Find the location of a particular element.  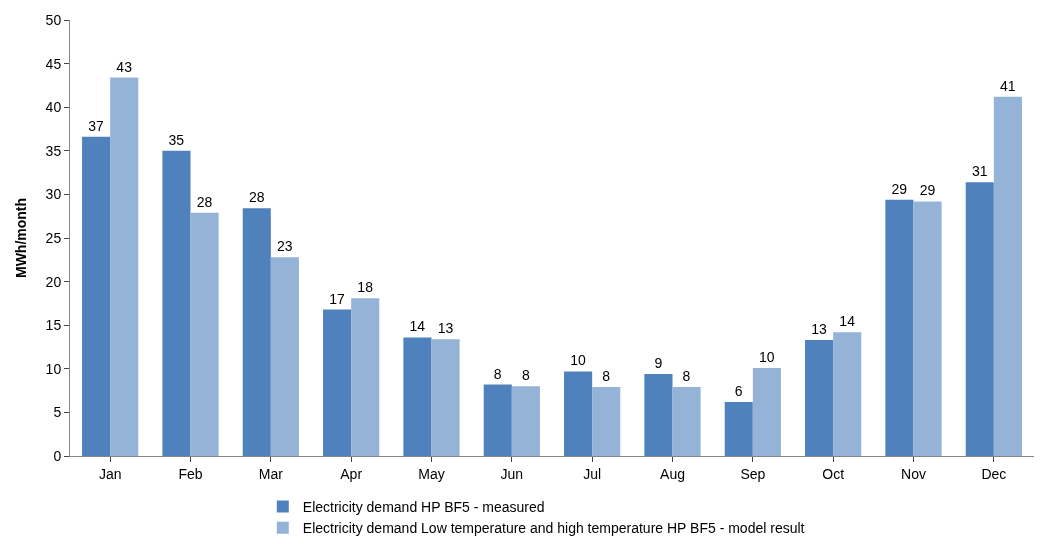

data-label: 23 is located at coordinates (285, 246).